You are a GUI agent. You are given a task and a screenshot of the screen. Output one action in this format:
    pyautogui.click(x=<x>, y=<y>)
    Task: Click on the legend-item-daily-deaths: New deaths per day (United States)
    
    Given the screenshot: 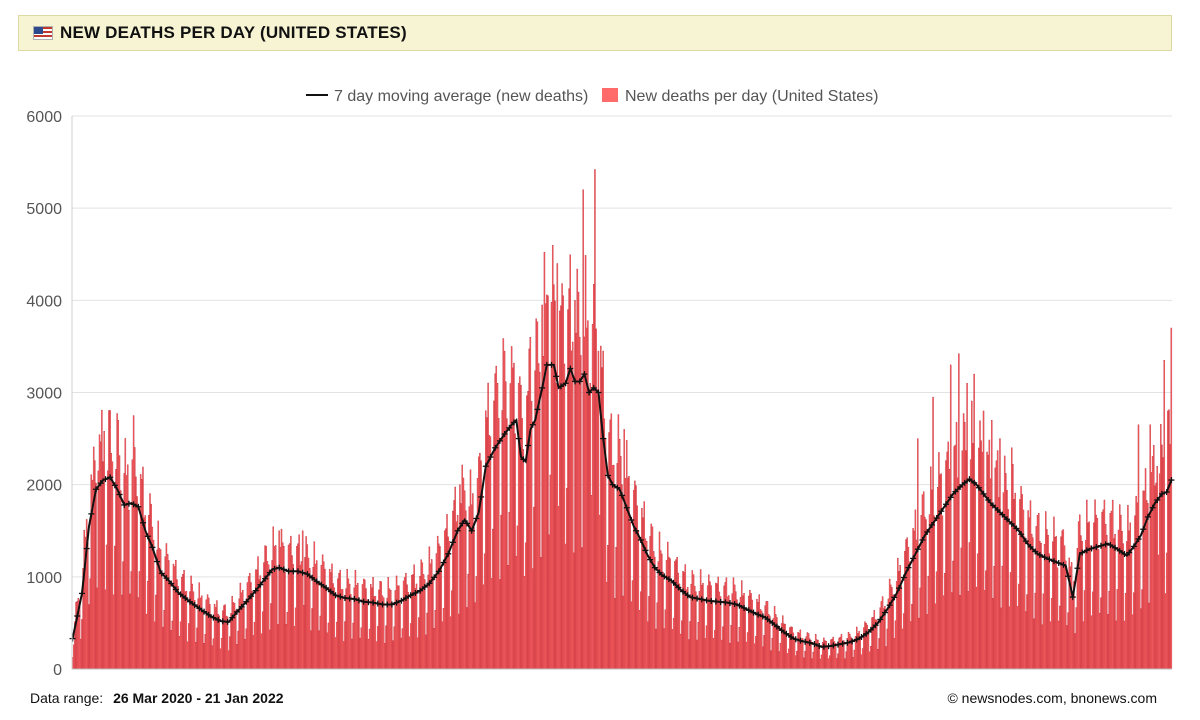 What is the action you would take?
    pyautogui.click(x=751, y=96)
    